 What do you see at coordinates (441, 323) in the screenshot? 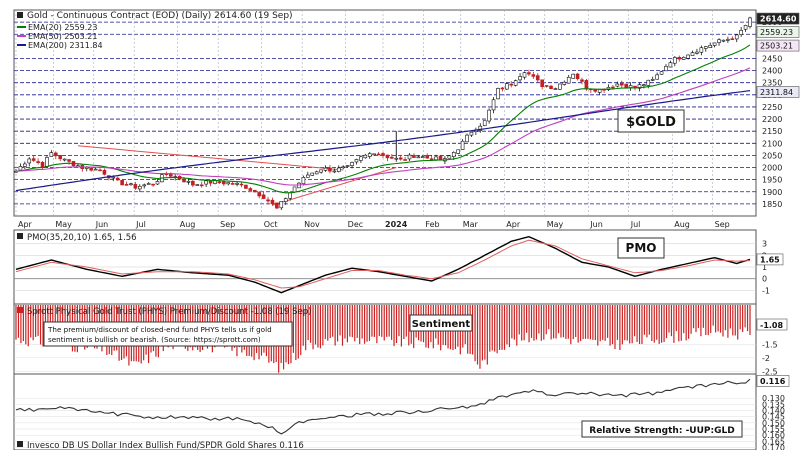
I see `sentiment-annotation: Sentiment` at bounding box center [441, 323].